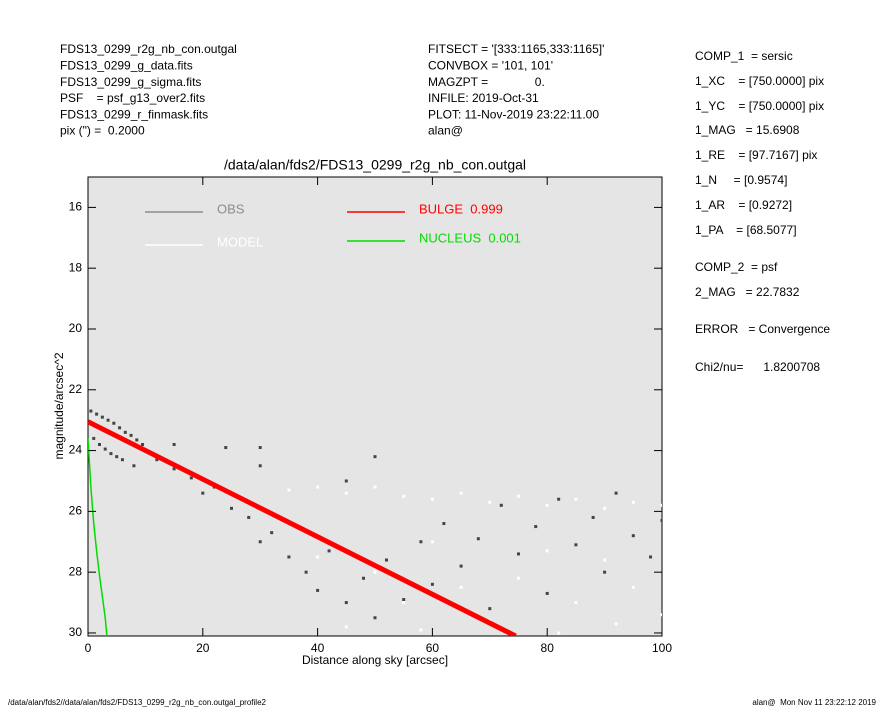 The image size is (885, 708). What do you see at coordinates (375, 660) in the screenshot?
I see `x-axis-label: Distance along sky [arcsec]` at bounding box center [375, 660].